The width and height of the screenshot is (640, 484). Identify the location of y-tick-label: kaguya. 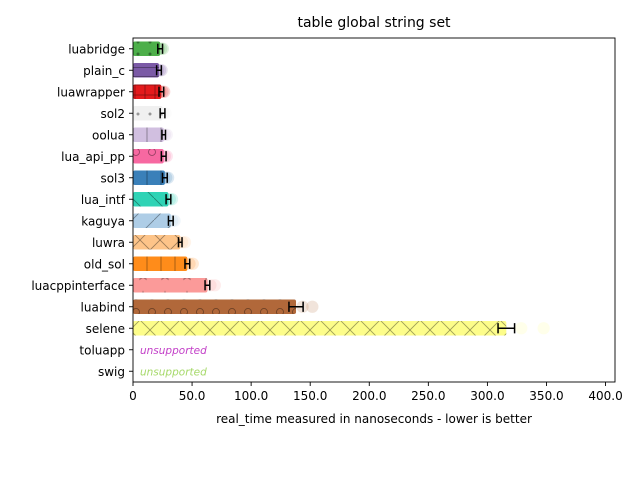
(103, 221).